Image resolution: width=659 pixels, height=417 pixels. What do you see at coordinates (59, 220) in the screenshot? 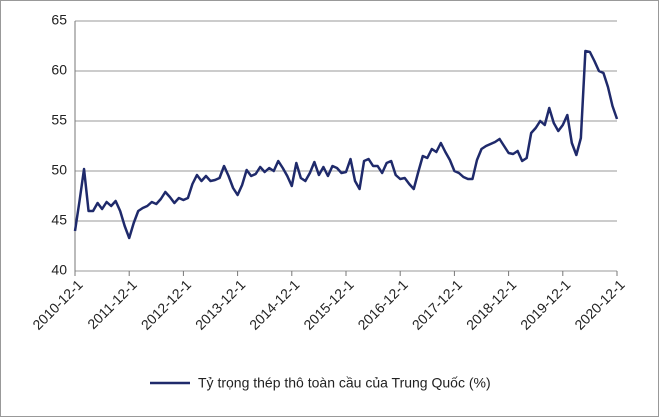
I see `y-tick-label: 45` at bounding box center [59, 220].